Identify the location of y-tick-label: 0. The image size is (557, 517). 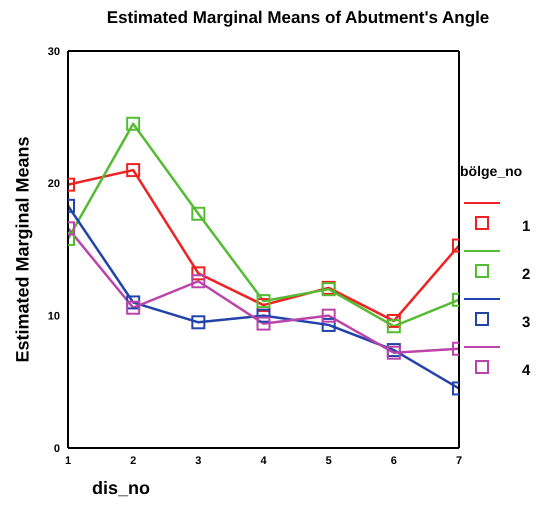
(57, 448).